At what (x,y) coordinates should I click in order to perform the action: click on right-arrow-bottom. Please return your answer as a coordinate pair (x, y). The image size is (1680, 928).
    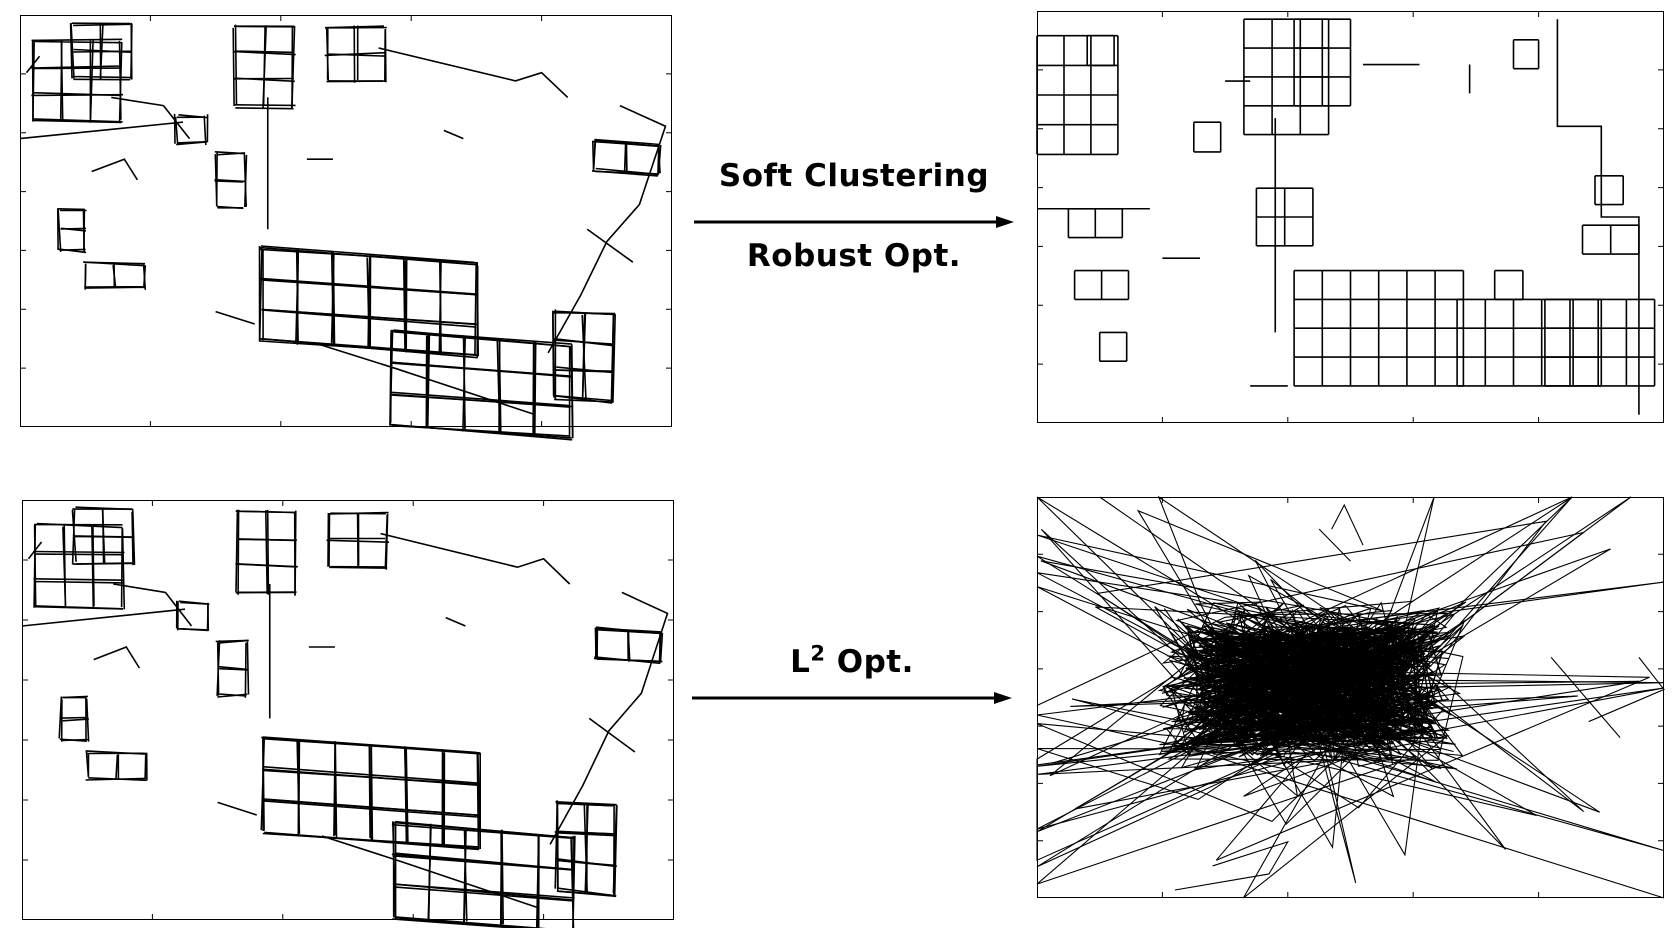
    Looking at the image, I should click on (852, 698).